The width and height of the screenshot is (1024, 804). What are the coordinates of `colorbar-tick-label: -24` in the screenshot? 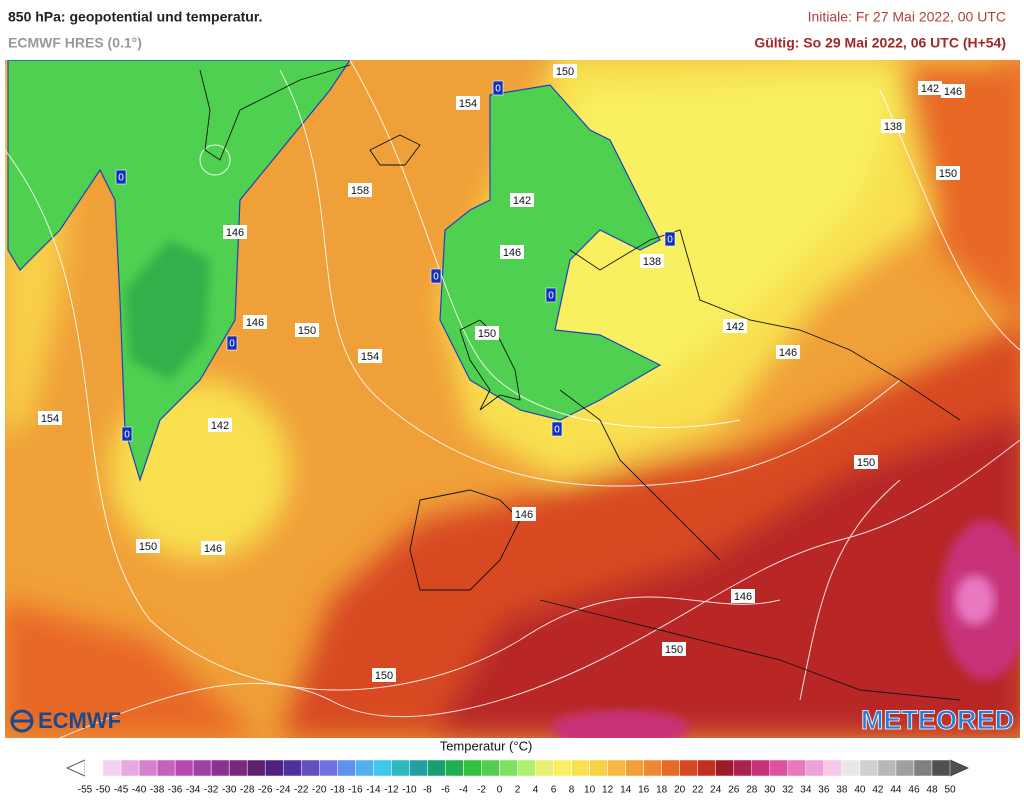 It's located at (283, 790).